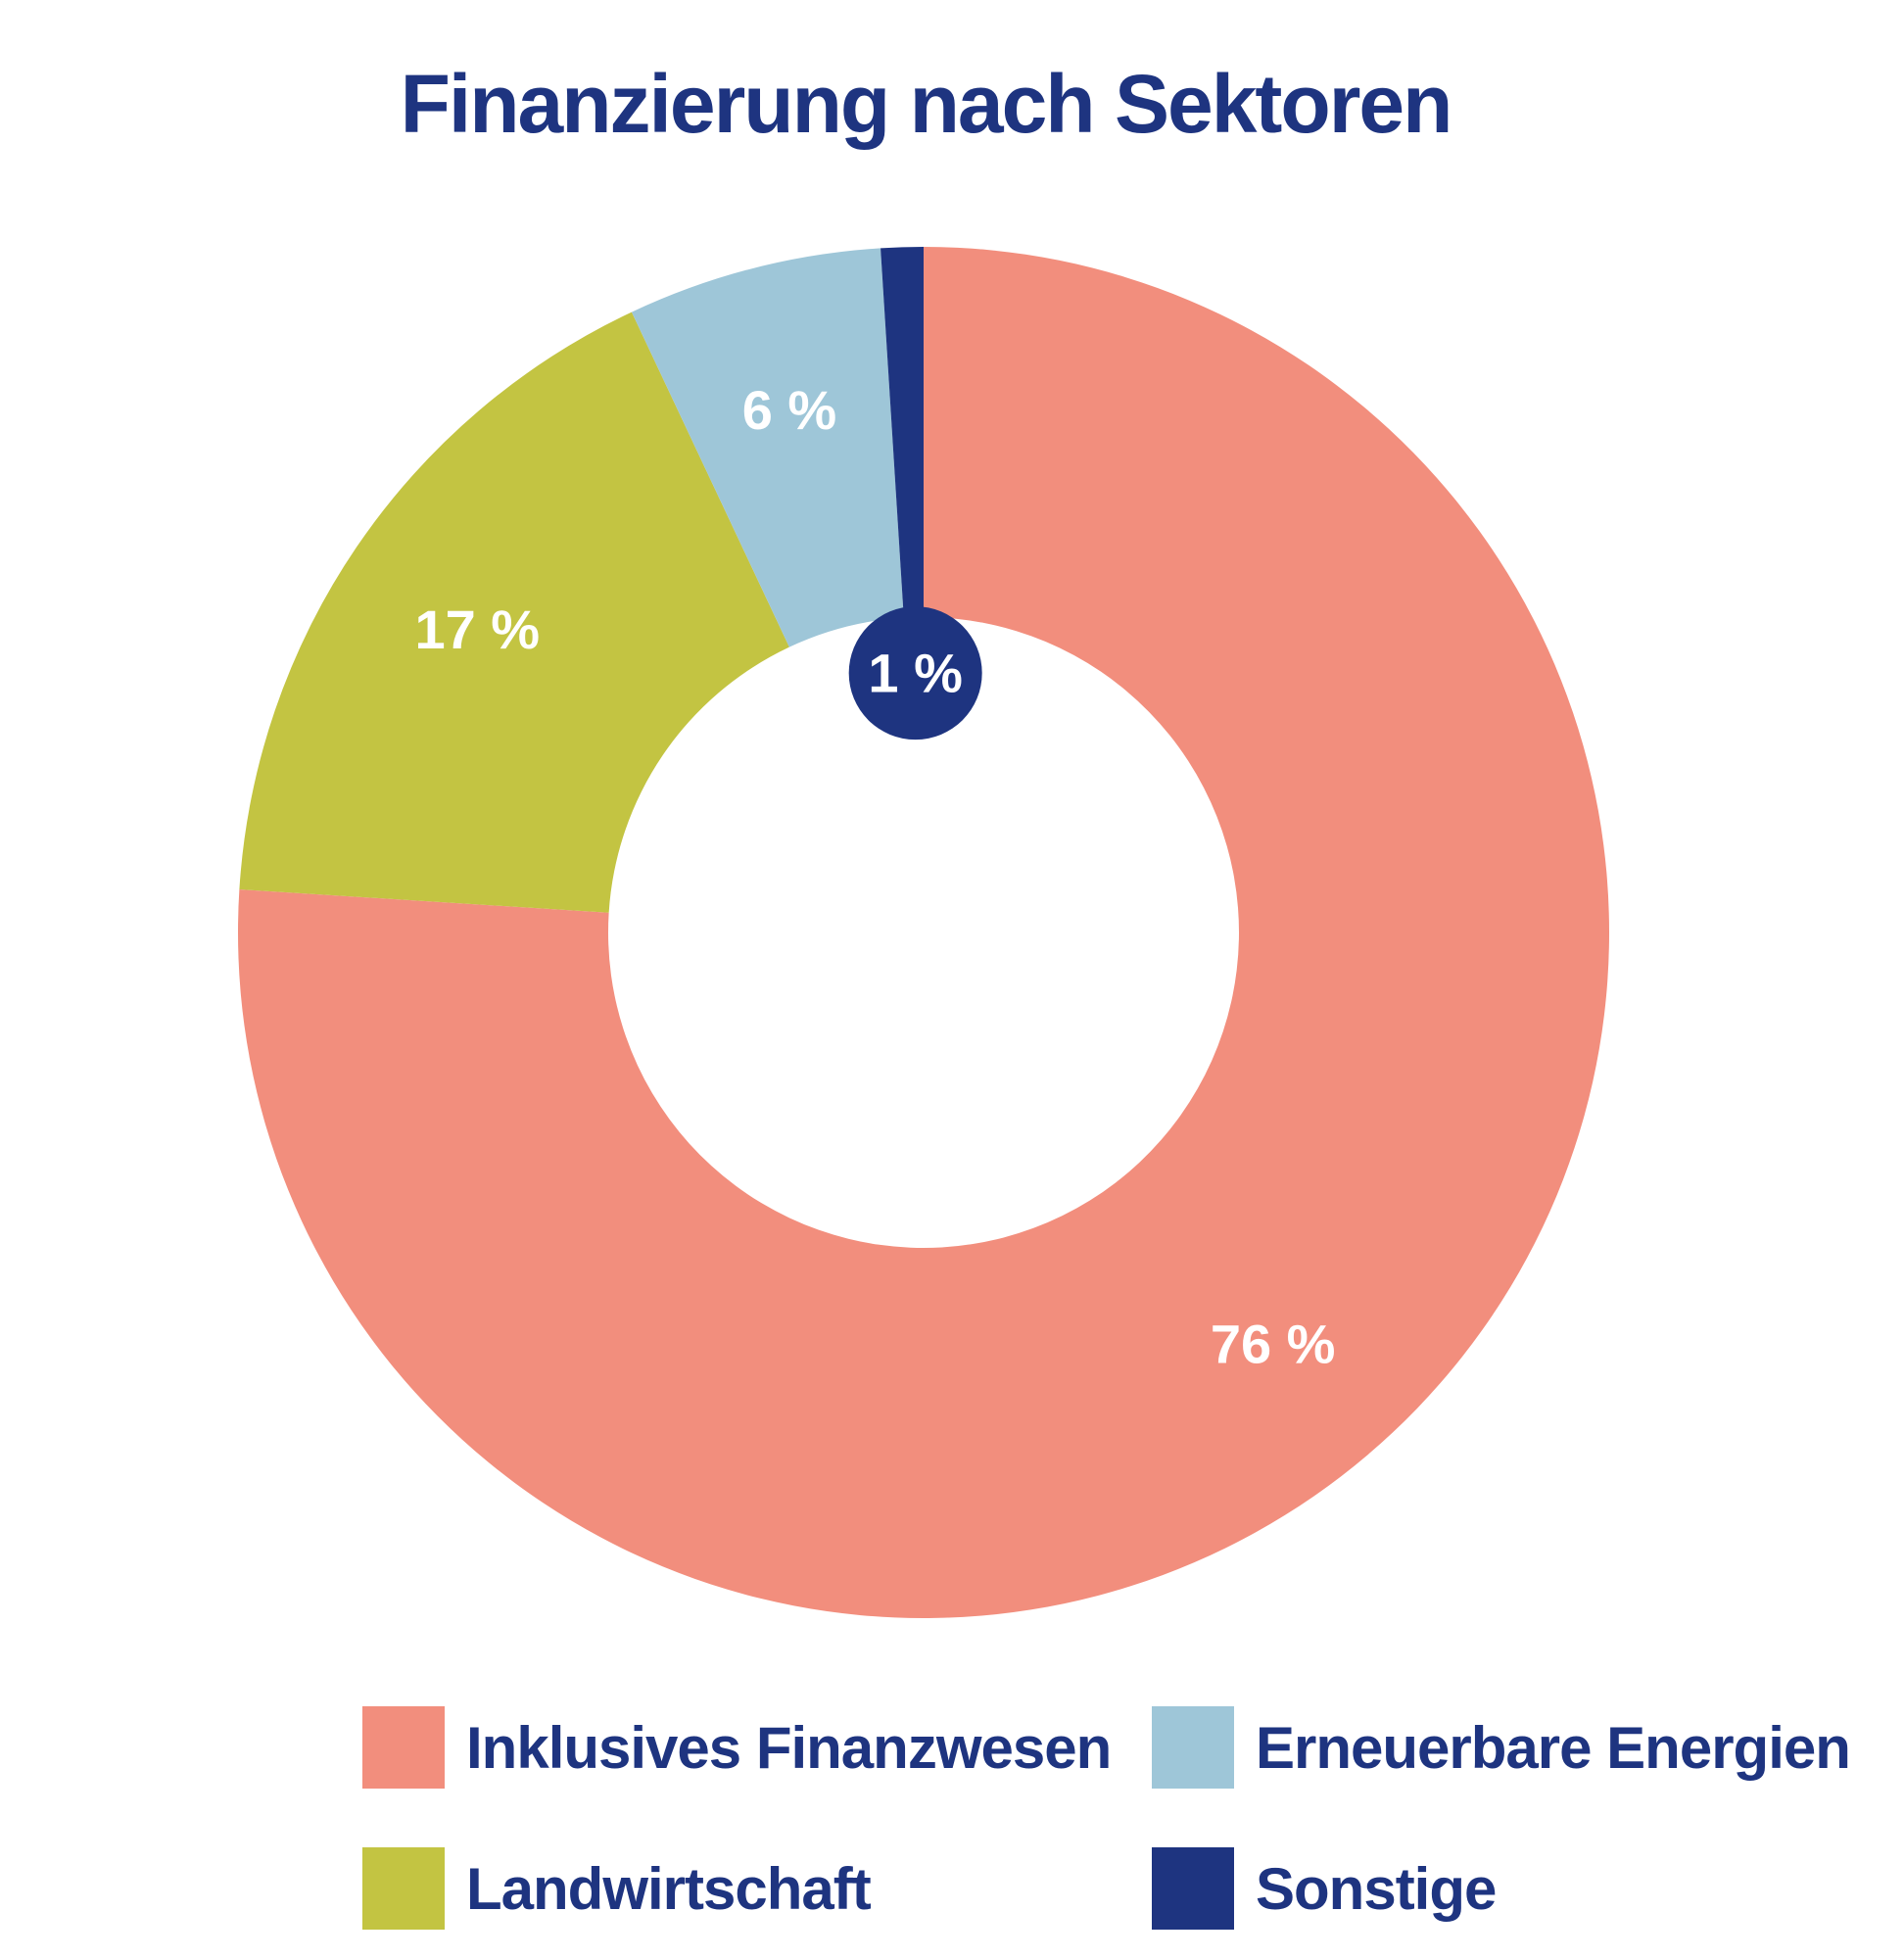  I want to click on slice-callout-badge, so click(915, 673).